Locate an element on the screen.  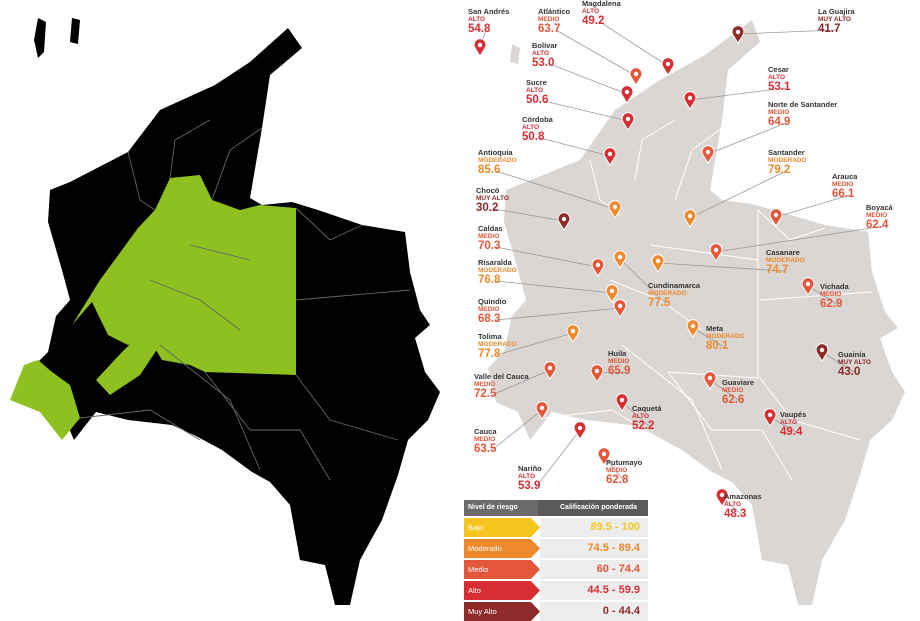
department-label: La Guajira MUY ALTO 41.7 is located at coordinates (836, 22).